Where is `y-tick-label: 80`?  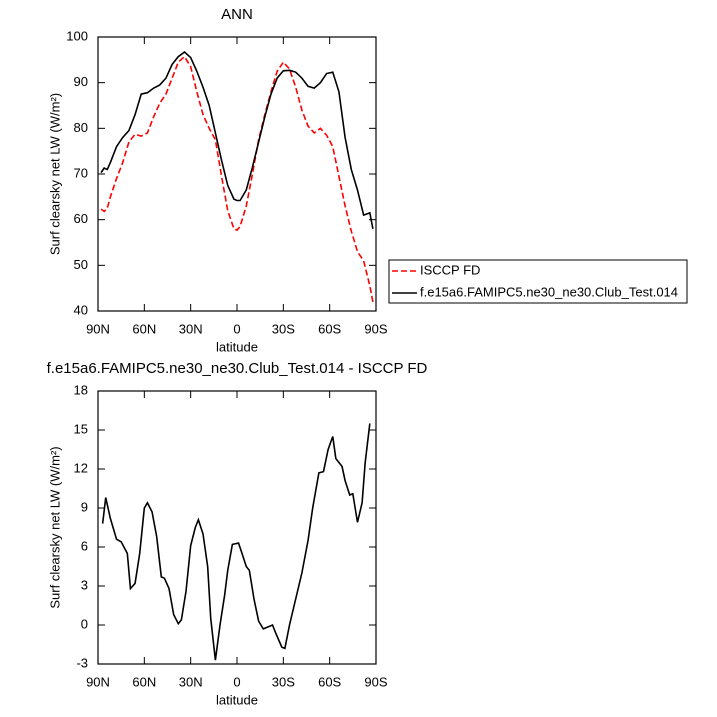
y-tick-label: 80 is located at coordinates (81, 127).